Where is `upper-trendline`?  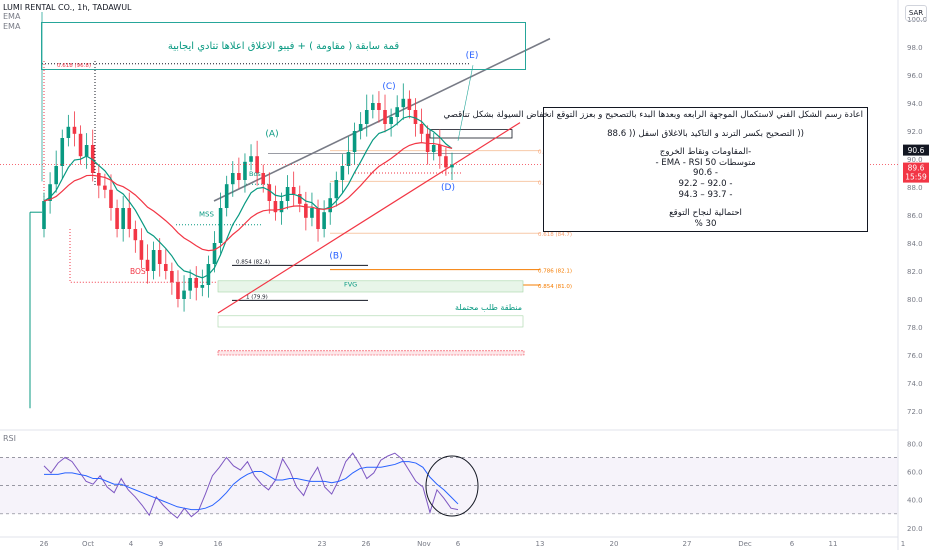 upper-trendline is located at coordinates (382, 119).